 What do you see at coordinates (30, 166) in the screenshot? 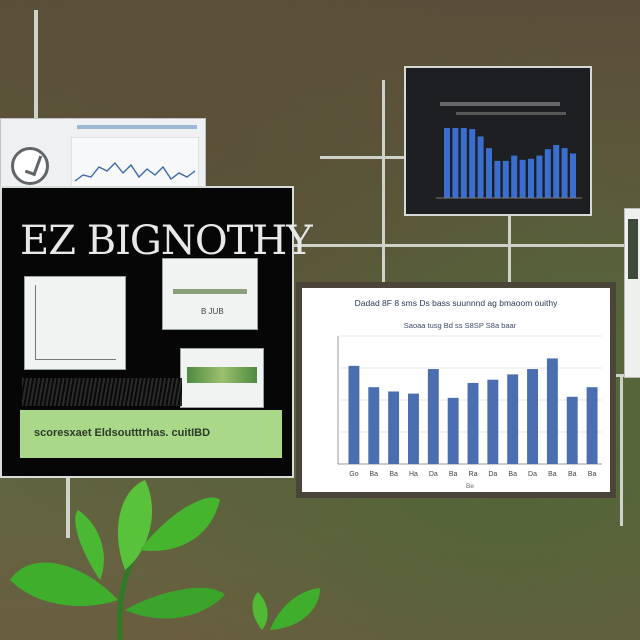
I see `gauge-icon` at bounding box center [30, 166].